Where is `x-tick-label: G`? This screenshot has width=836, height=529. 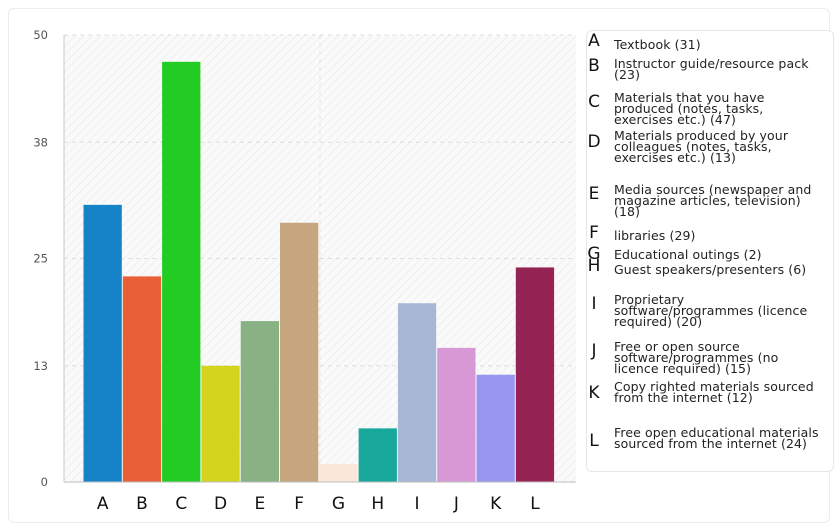
x-tick-label: G is located at coordinates (338, 504).